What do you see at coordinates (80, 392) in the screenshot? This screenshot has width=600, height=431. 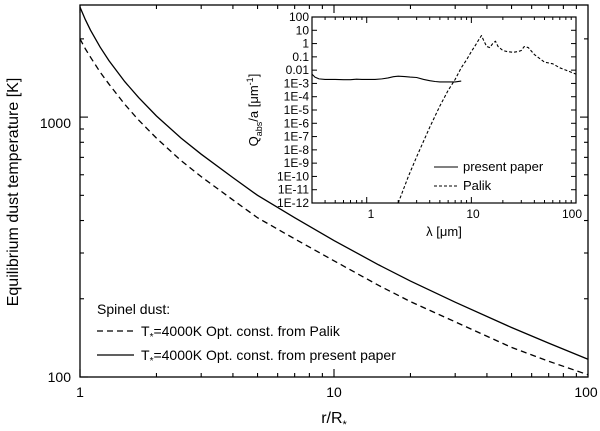 I see `main-xtick-label-1: 1` at bounding box center [80, 392].